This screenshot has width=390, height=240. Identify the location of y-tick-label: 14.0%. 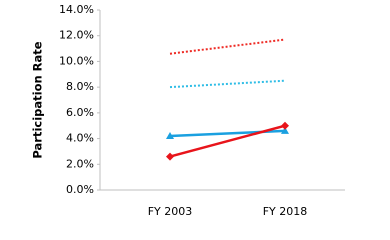
(76, 9).